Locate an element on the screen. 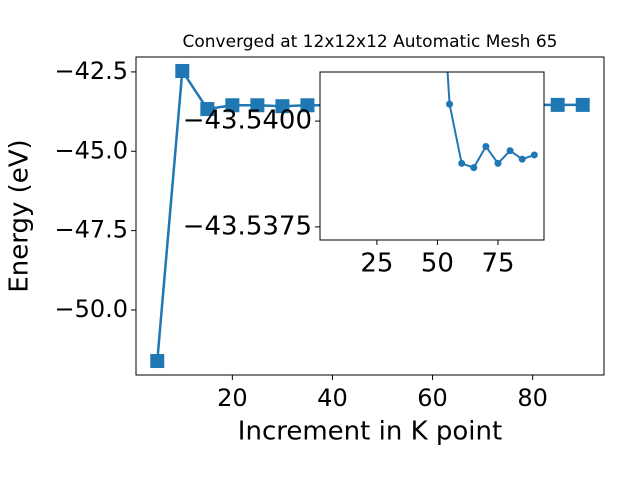  x-tick-label: 40 is located at coordinates (332, 398).